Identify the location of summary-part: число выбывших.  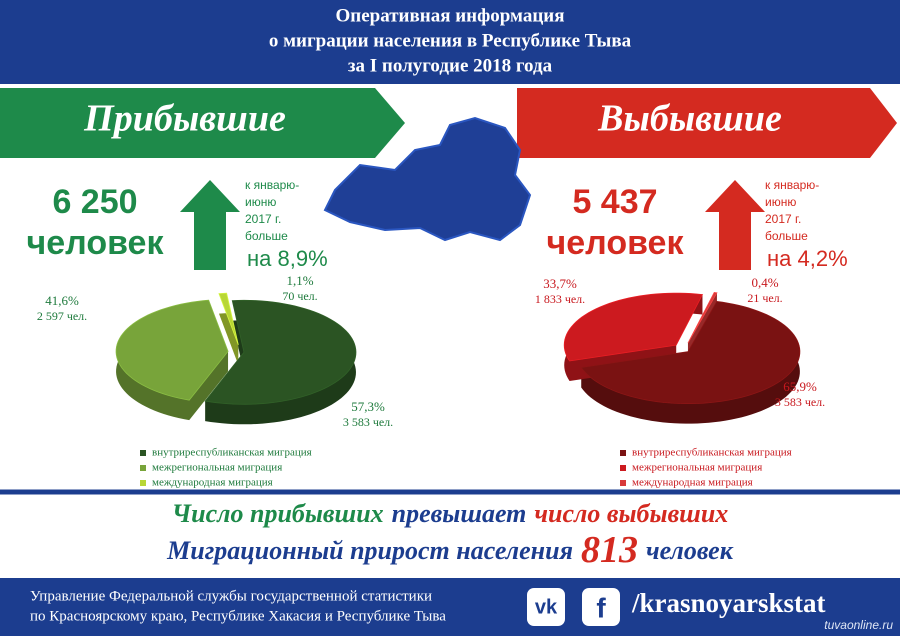
(631, 513).